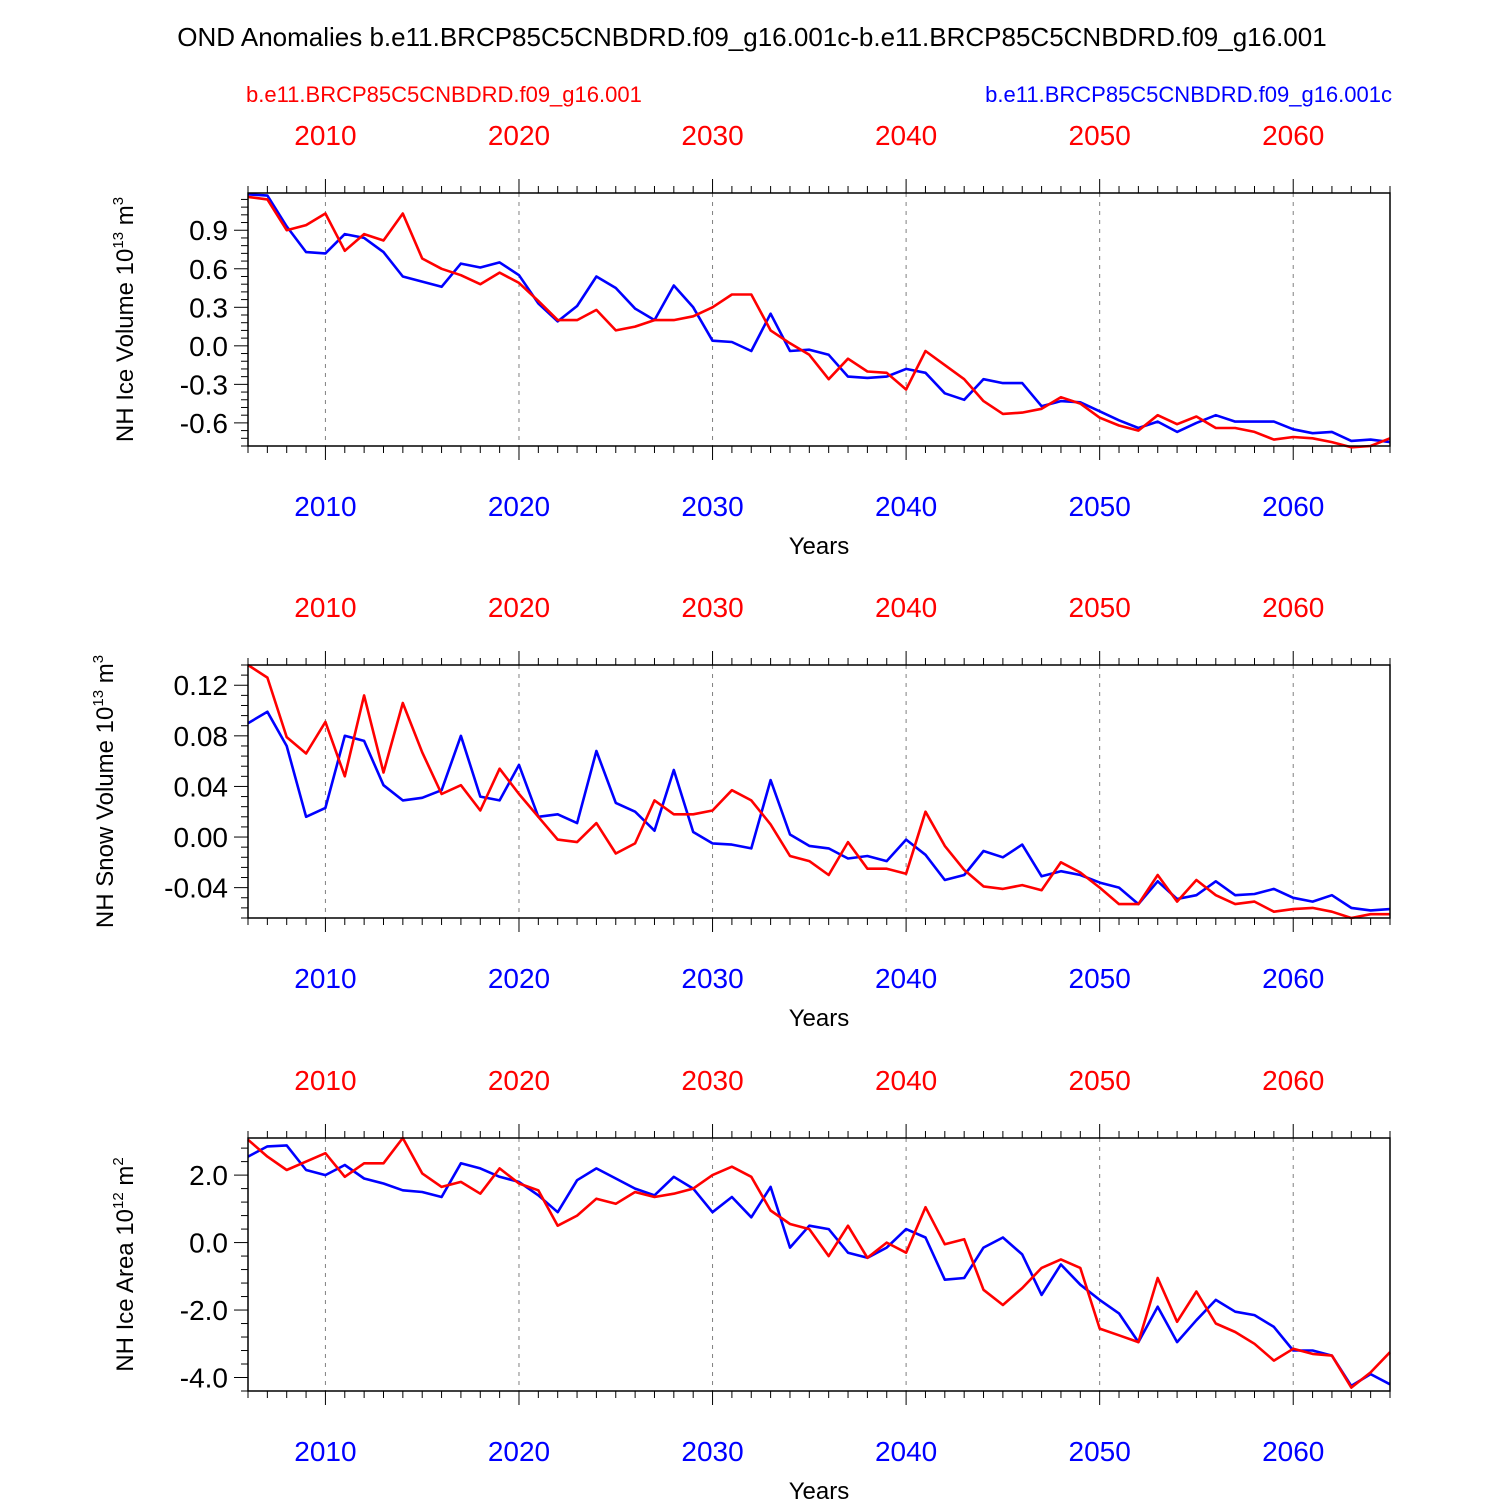 Image resolution: width=1500 pixels, height=1500 pixels. Describe the element at coordinates (208, 269) in the screenshot. I see `y-tick-label: 0.6` at that location.